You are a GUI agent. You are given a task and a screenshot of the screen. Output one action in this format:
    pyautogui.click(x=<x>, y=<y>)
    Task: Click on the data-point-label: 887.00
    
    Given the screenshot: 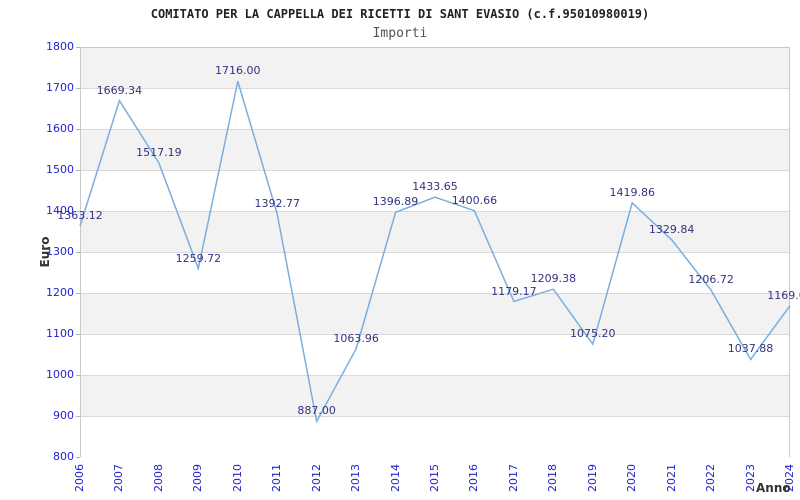 What is the action you would take?
    pyautogui.click(x=316, y=411)
    